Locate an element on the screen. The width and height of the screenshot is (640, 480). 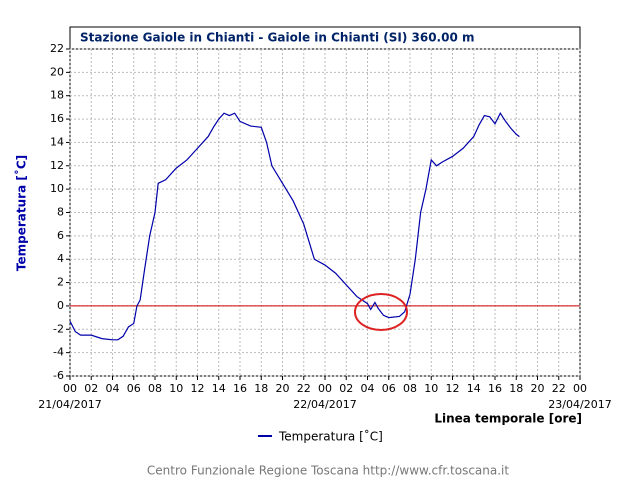
y-axis-label: Temperatura [˚C] is located at coordinates (21, 213).